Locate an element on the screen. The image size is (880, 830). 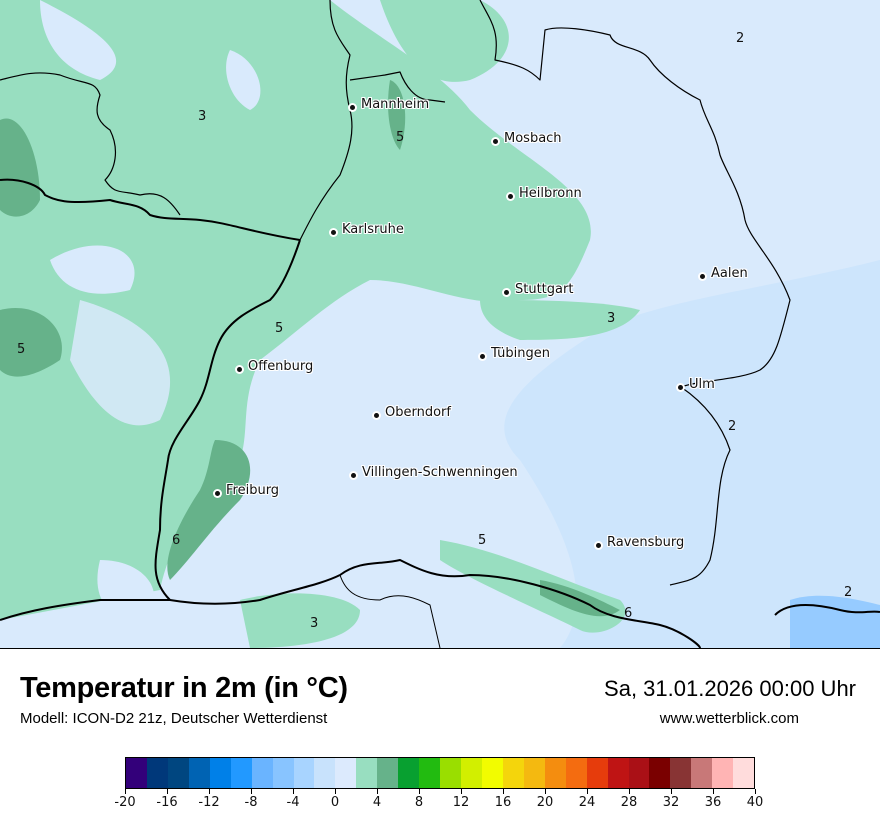
colorbar-tick-label: 0 is located at coordinates (335, 802).